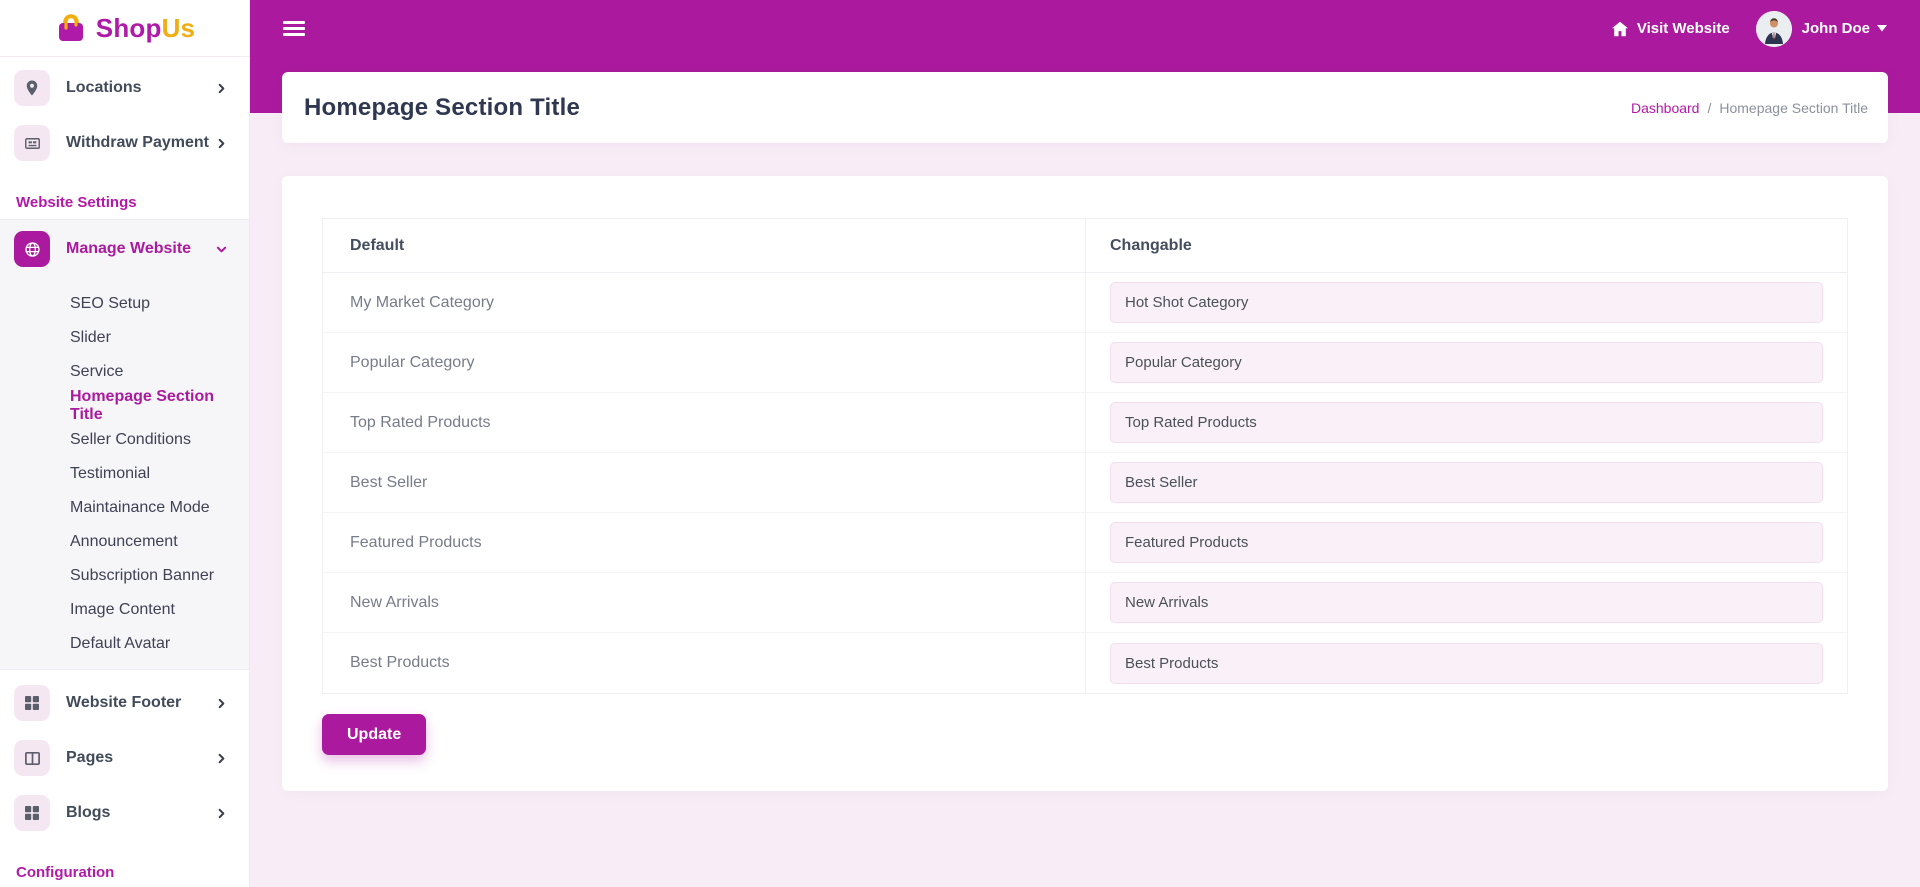 The height and width of the screenshot is (887, 1920). Describe the element at coordinates (377, 245) in the screenshot. I see `header-default: Default` at that location.